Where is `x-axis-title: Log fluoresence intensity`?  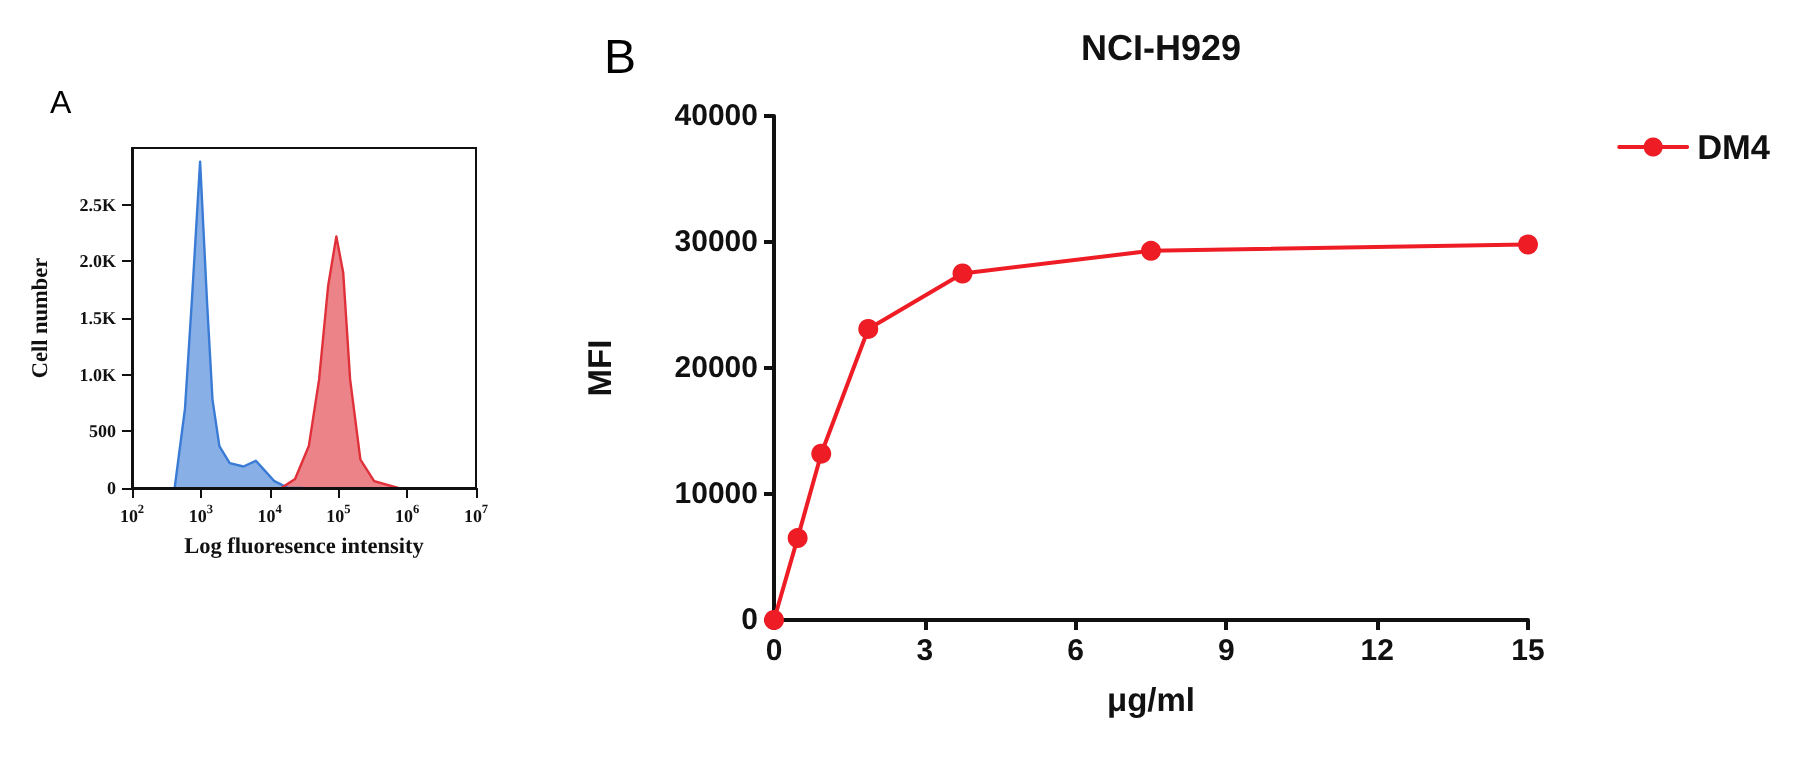
x-axis-title: Log fluoresence intensity is located at coordinates (304, 547).